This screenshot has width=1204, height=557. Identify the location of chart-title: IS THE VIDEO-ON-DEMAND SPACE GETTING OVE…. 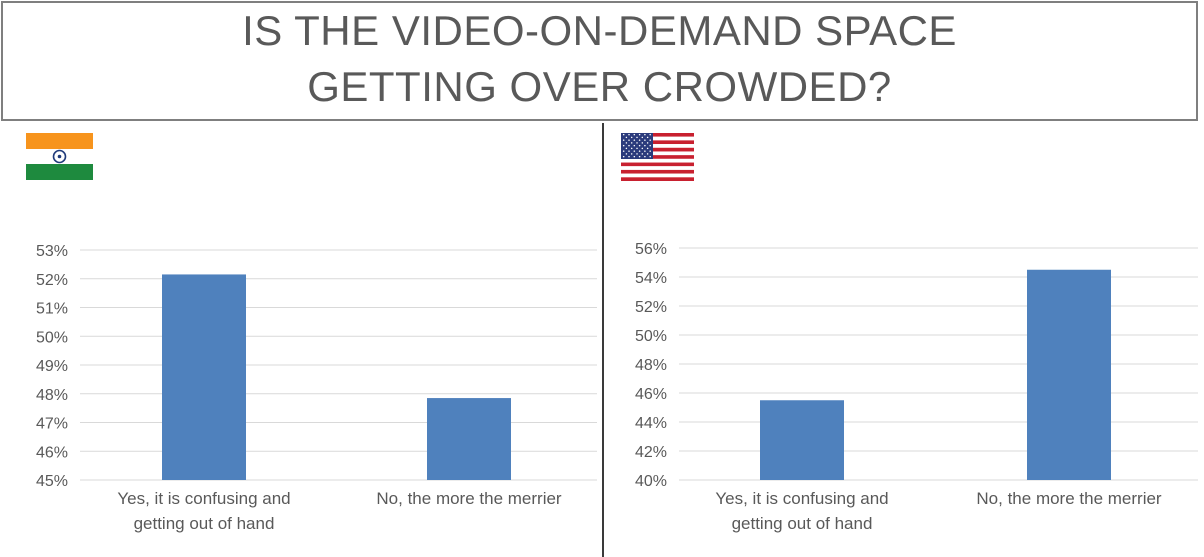
(599, 59).